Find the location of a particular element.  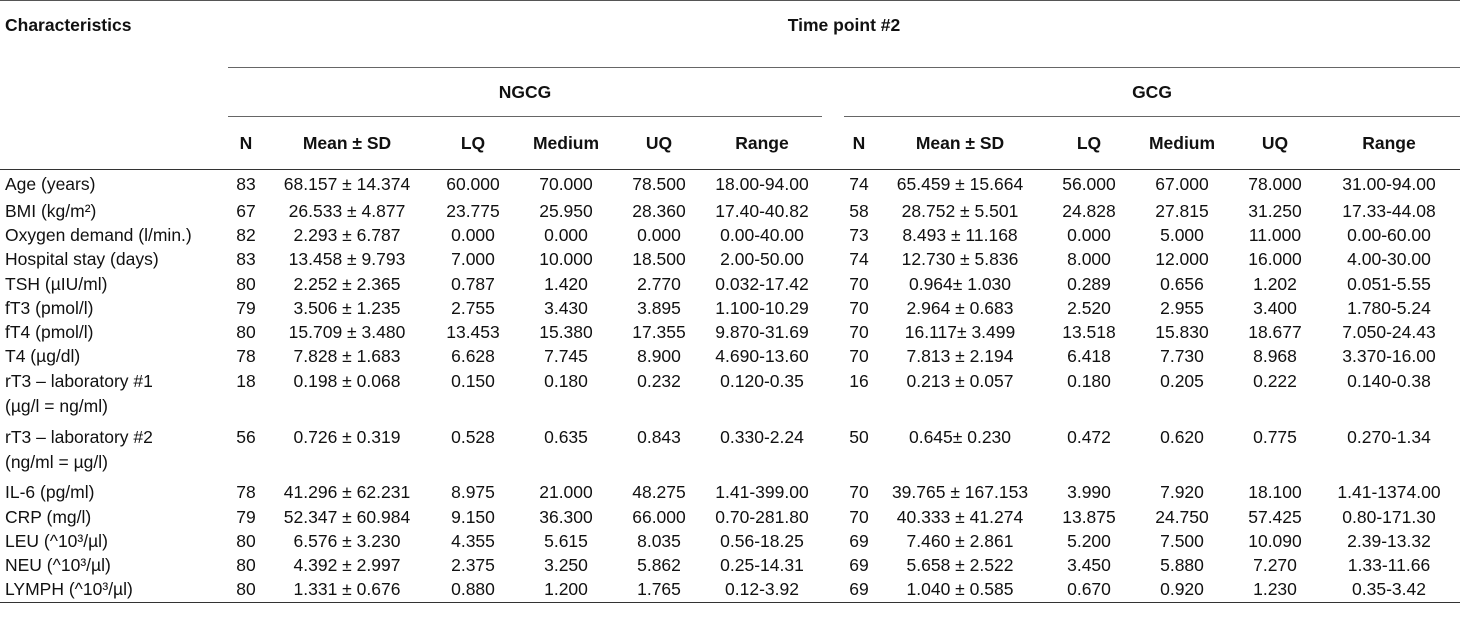

ngcg-uq-cell: 48.275 is located at coordinates (659, 492).